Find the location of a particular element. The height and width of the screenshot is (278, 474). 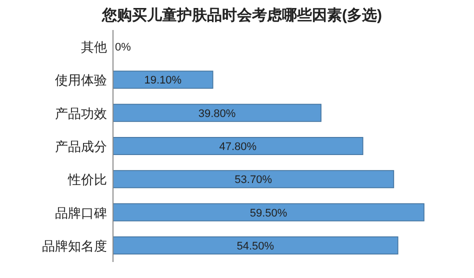

y-tick-label: 其他 is located at coordinates (94, 47).